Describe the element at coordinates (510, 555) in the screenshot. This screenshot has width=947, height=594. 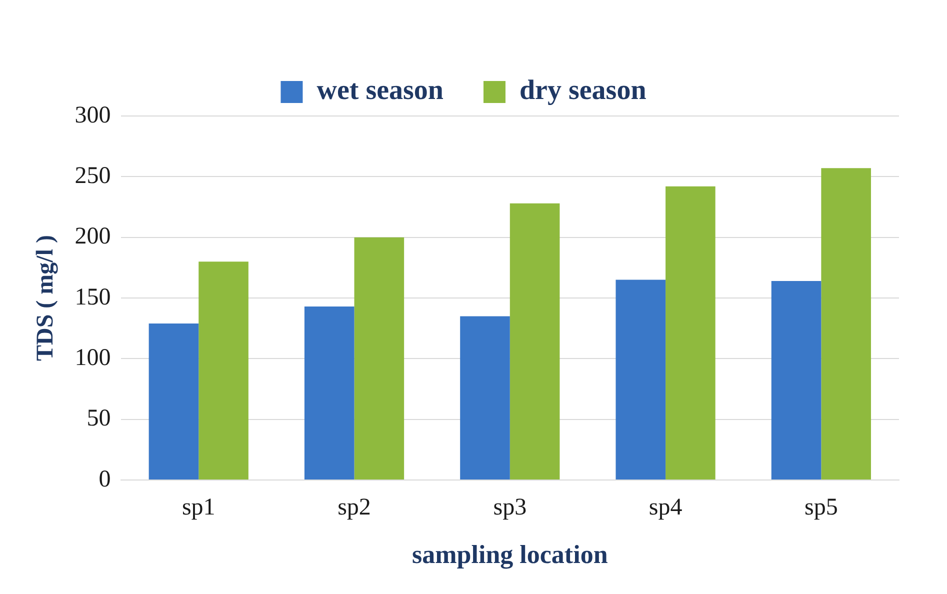
I see `x-axis-title: sampling location` at that location.